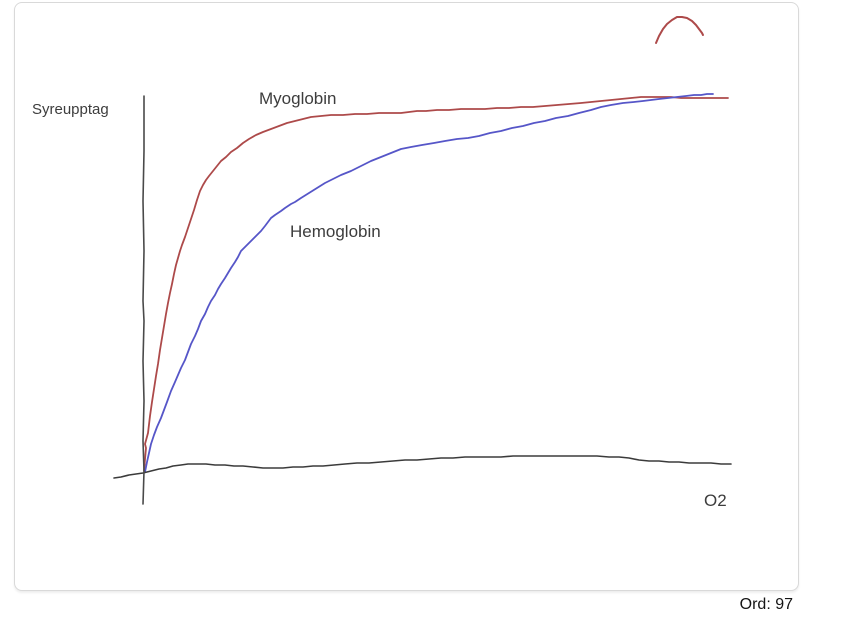 This screenshot has height=622, width=846. Describe the element at coordinates (679, 30) in the screenshot. I see `stray-red-arc` at that location.